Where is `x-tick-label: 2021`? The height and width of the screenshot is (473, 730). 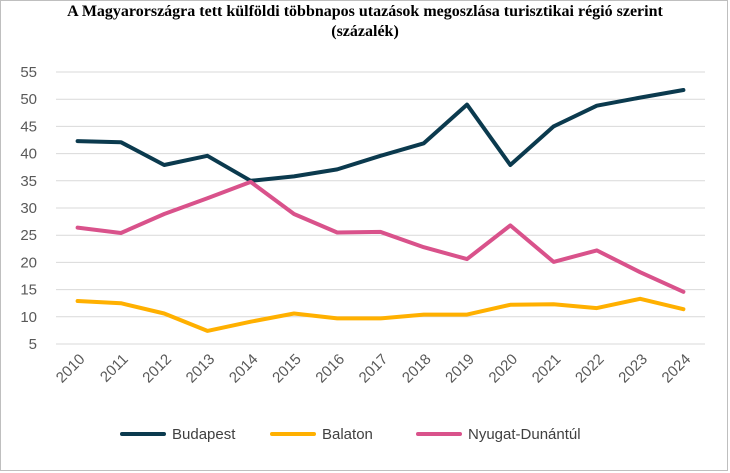 x-tick-label: 2021 is located at coordinates (547, 369).